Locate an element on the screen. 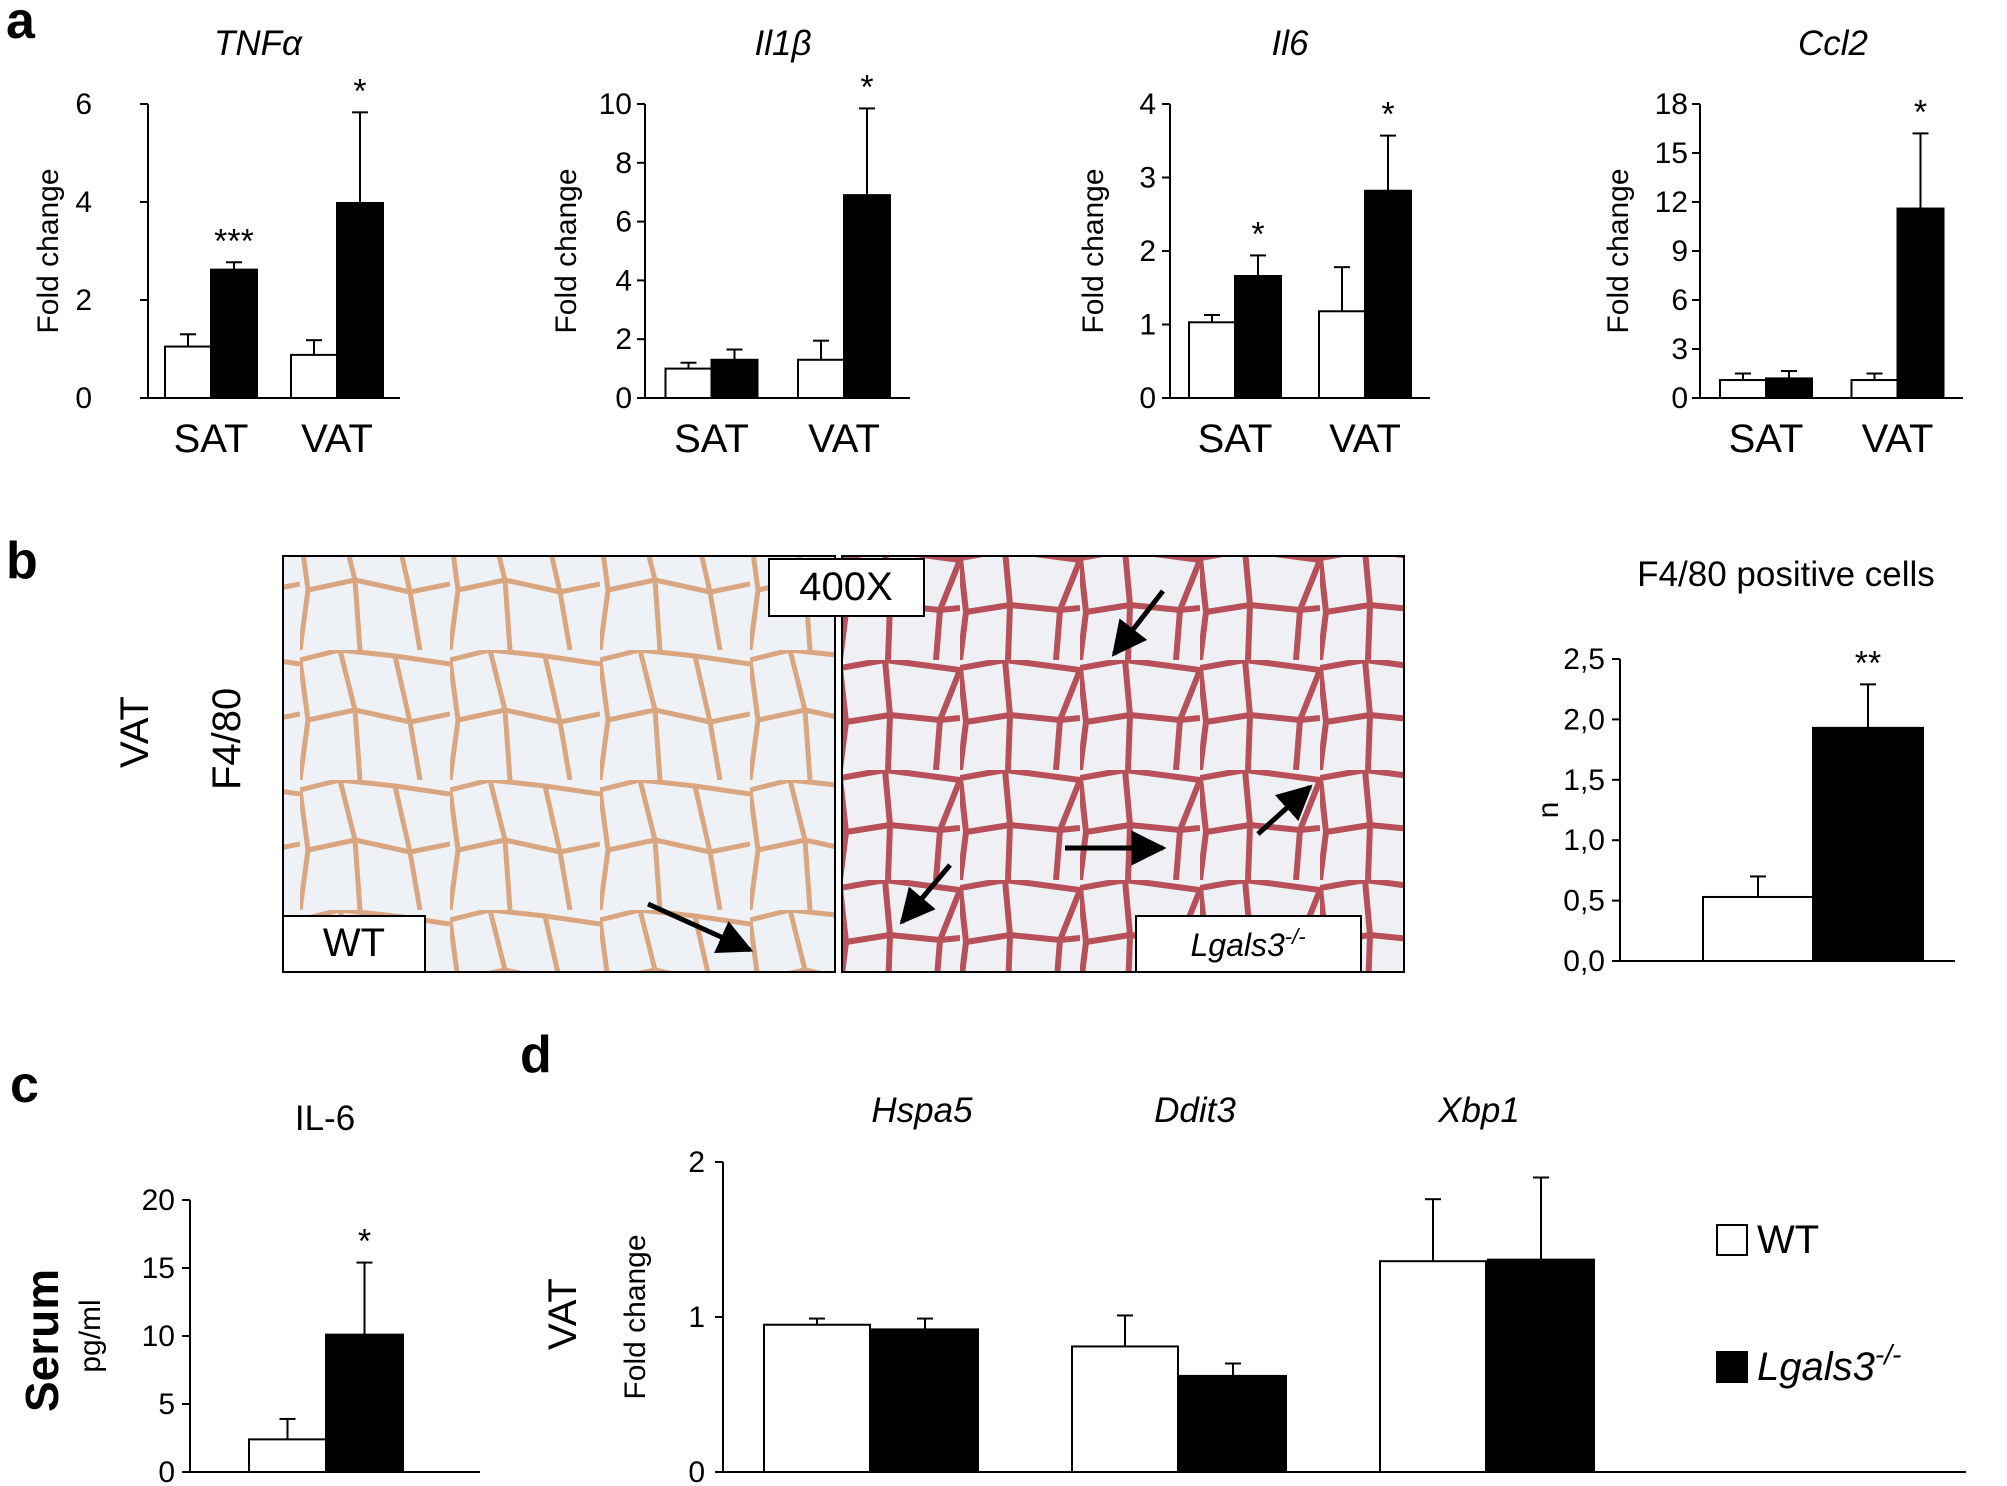  wt-label: WT is located at coordinates (354, 943).